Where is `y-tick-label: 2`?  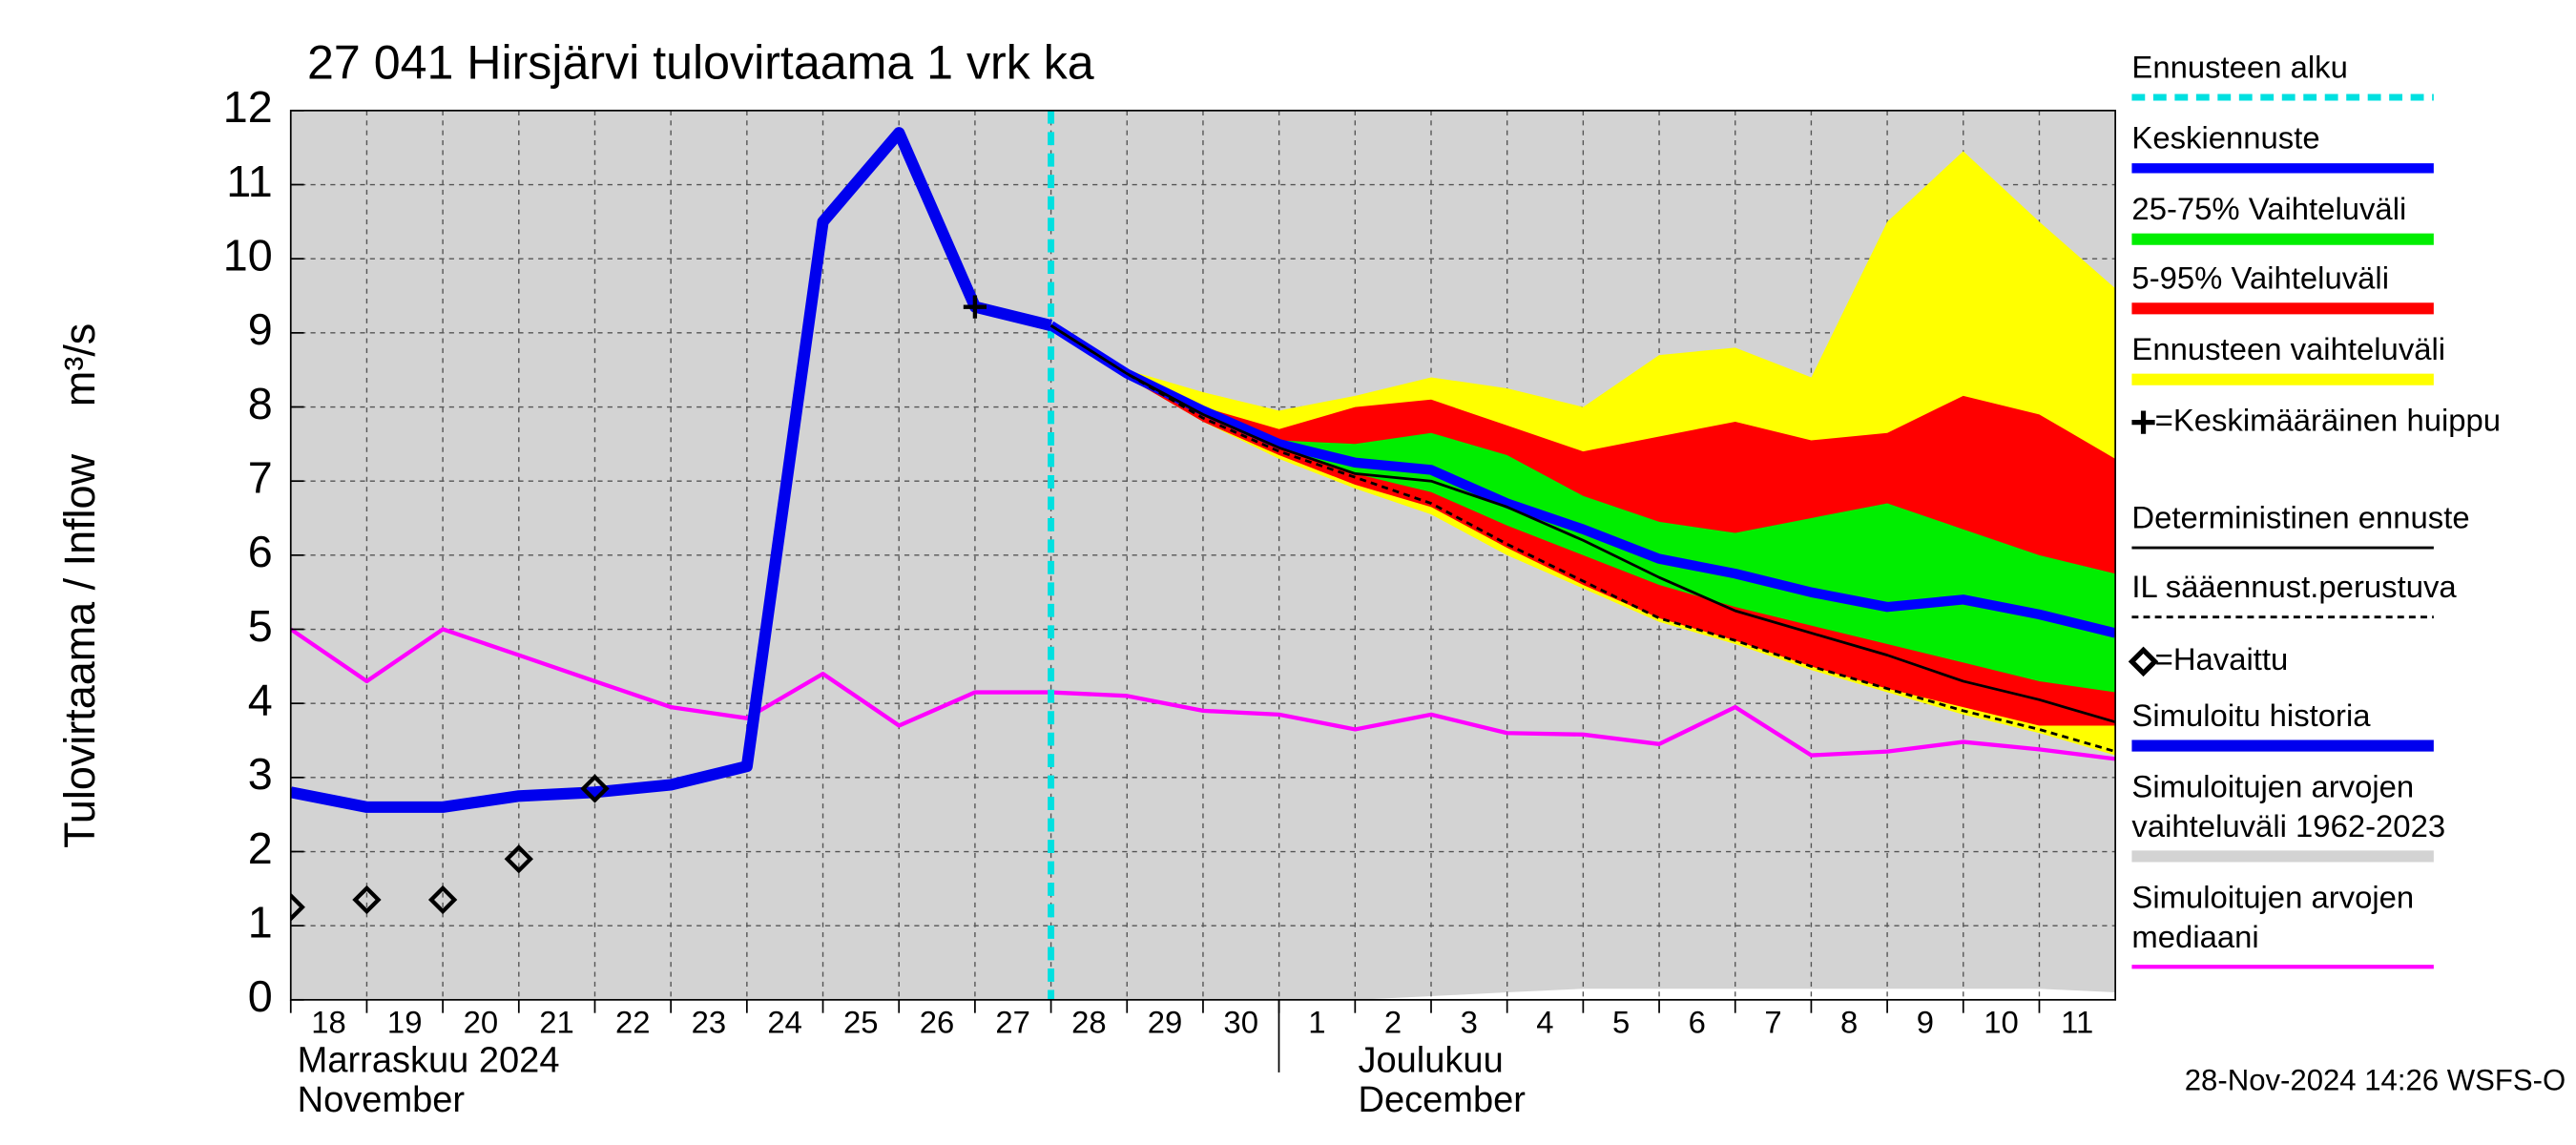 y-tick-label: 2 is located at coordinates (260, 848).